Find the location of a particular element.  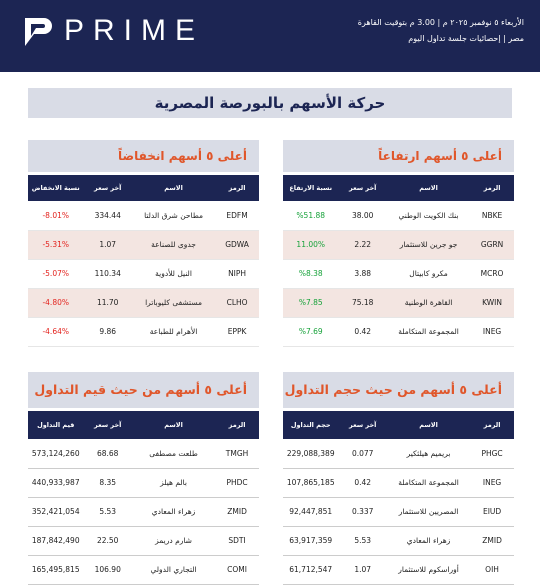

last-price: 38.00 is located at coordinates (362, 216).